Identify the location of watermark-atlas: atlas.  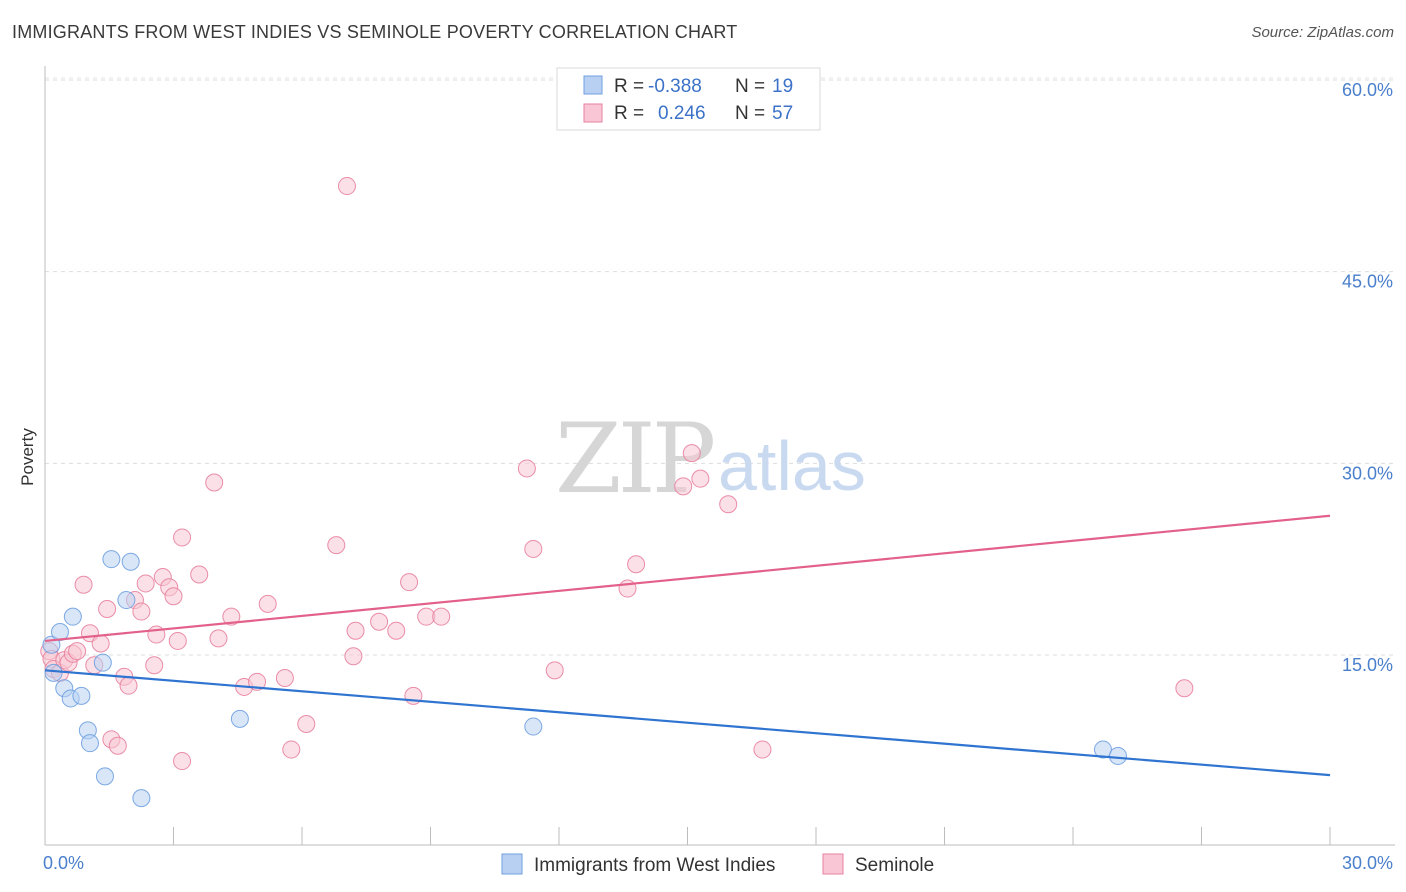
(792, 466).